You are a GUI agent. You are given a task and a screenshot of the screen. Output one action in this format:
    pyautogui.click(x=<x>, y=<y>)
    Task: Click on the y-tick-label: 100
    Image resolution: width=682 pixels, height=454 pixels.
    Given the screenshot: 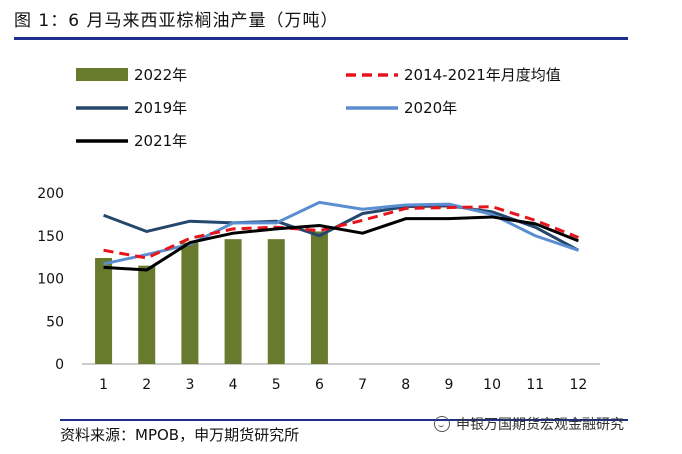 What is the action you would take?
    pyautogui.click(x=50, y=280)
    